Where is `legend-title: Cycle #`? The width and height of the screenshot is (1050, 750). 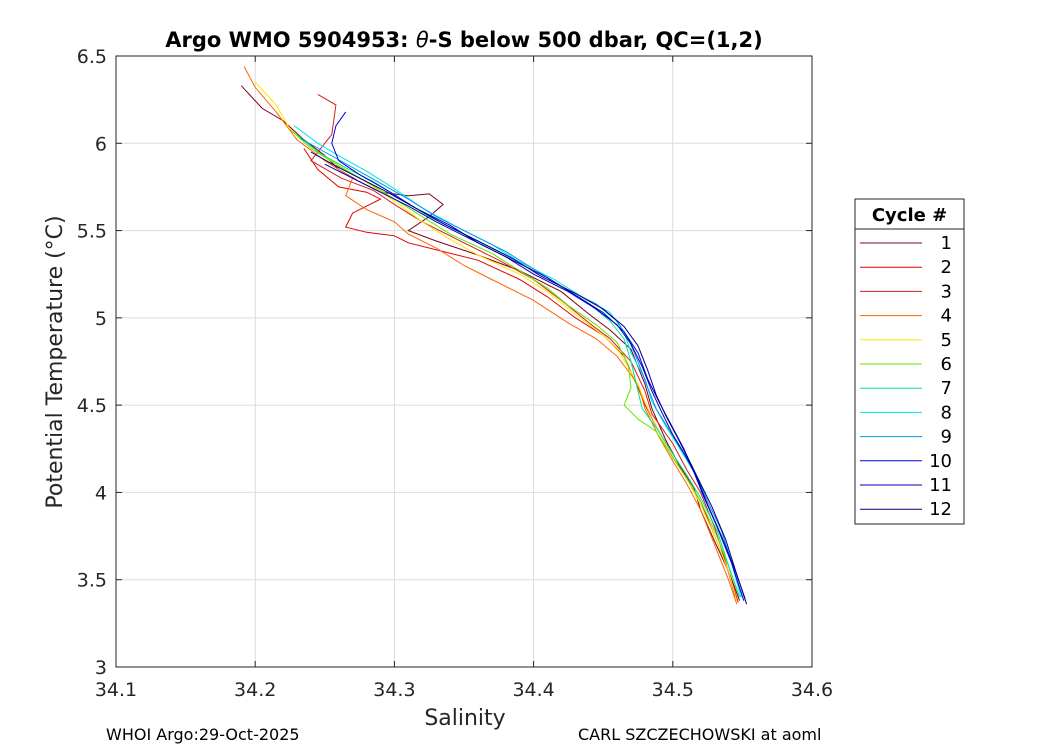
legend-title: Cycle # is located at coordinates (909, 215).